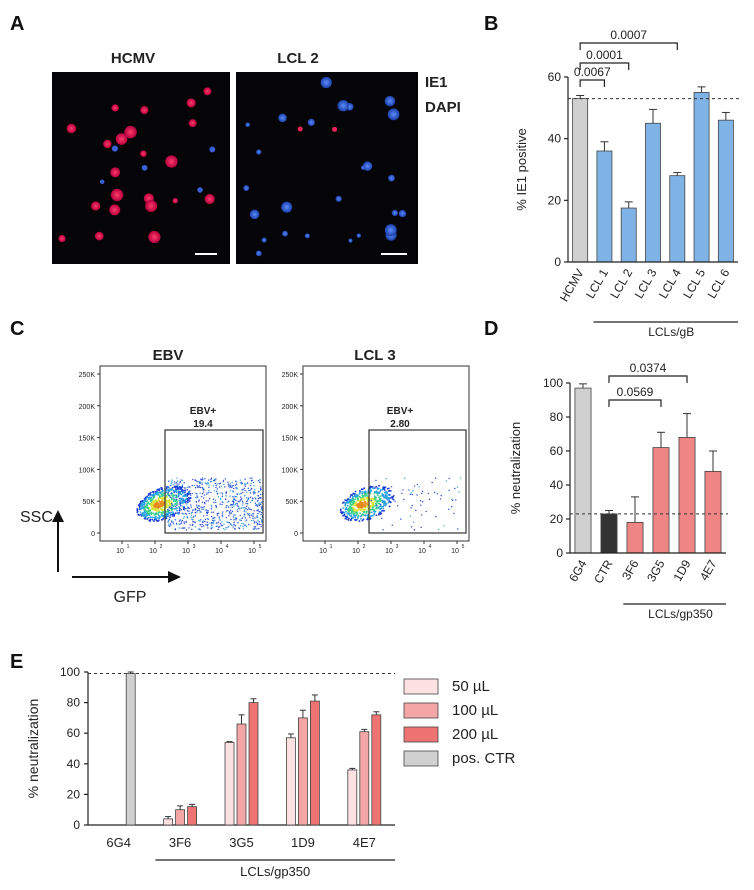  Describe the element at coordinates (194, 547) in the screenshot. I see `flow-x-tick-exponent: 3` at that location.